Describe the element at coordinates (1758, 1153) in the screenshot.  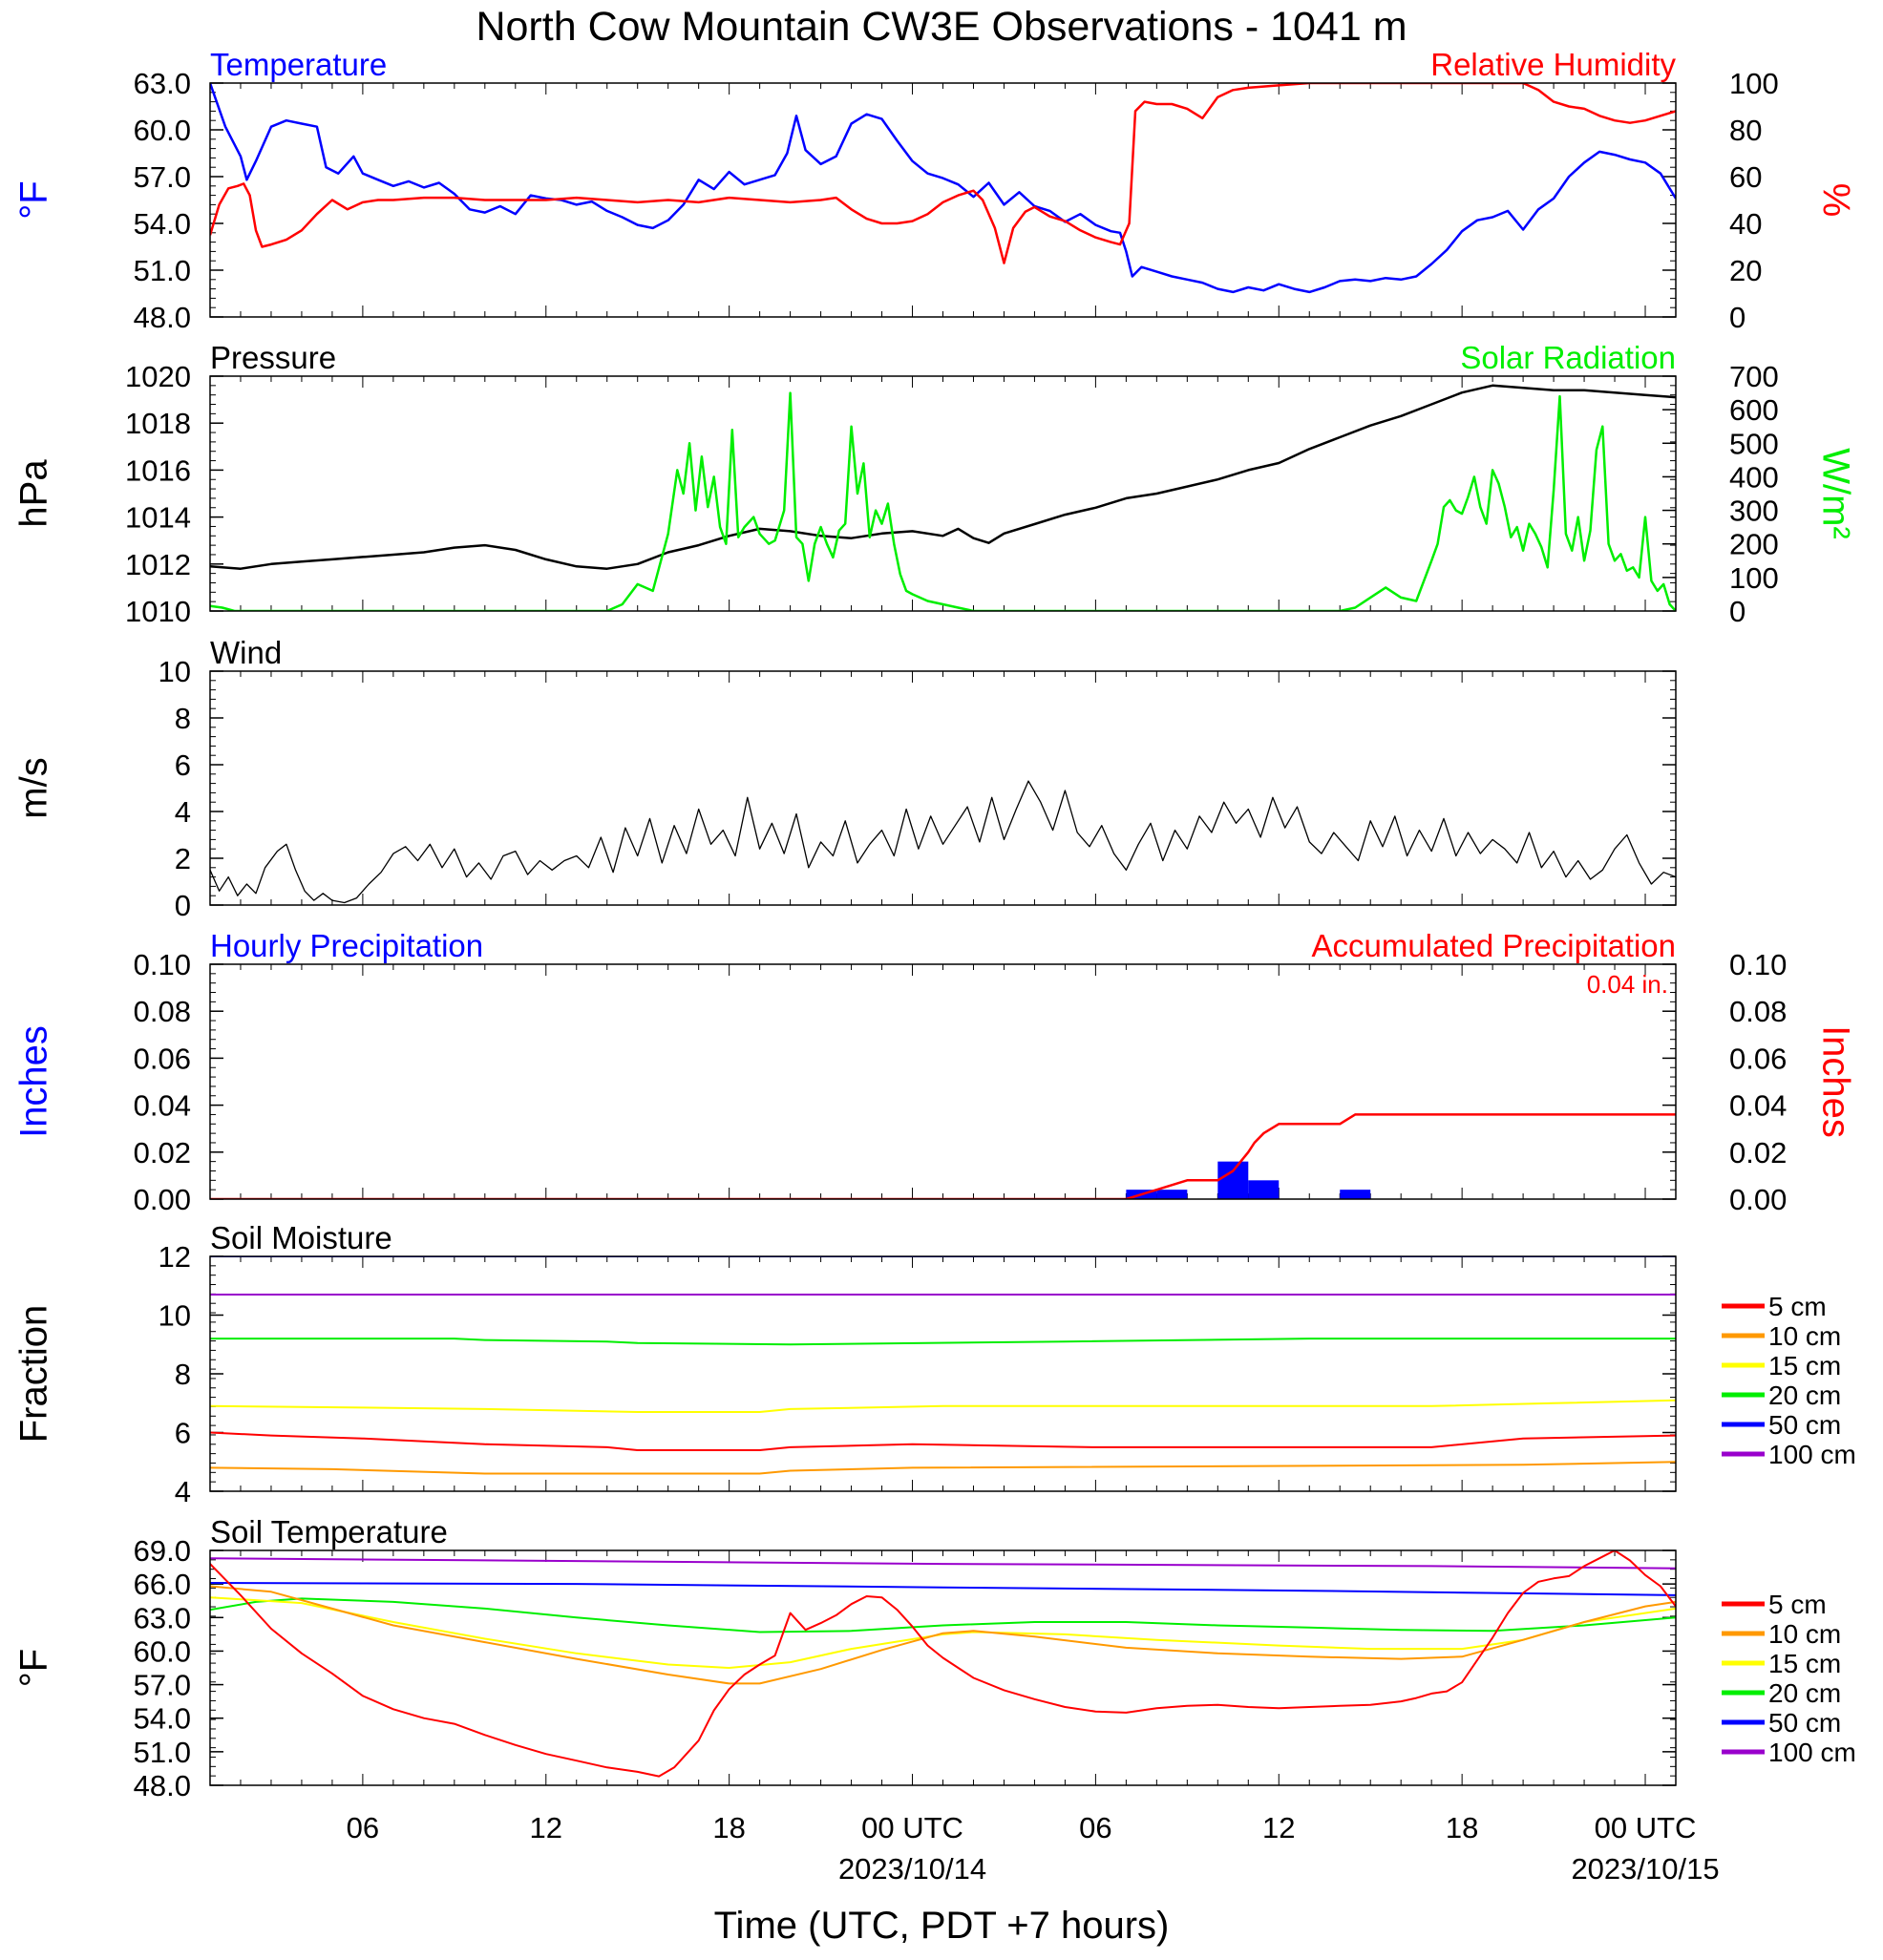
I see `y-tick-label-right: 0.02` at that location.